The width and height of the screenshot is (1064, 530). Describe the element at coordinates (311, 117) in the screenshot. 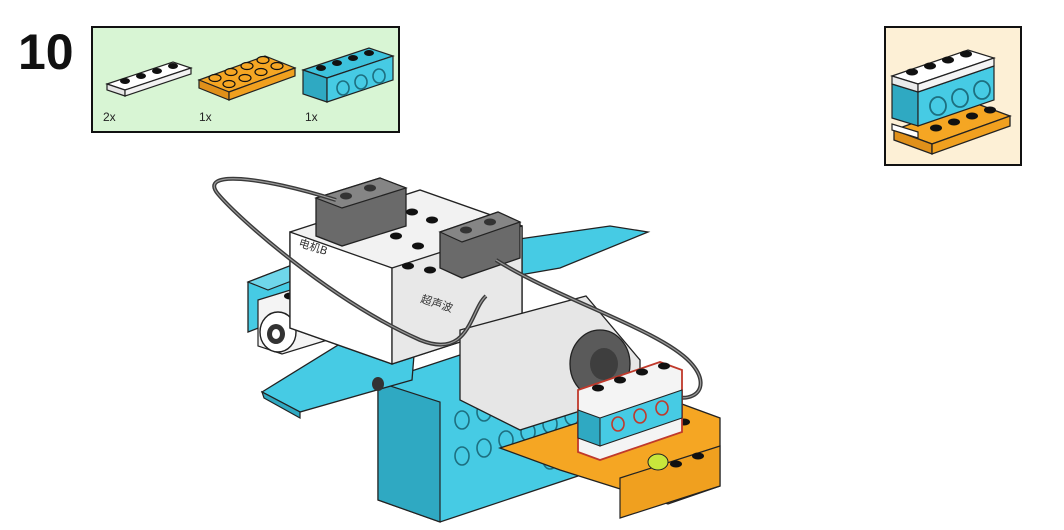

I see `part-qty-azure: 1x` at that location.